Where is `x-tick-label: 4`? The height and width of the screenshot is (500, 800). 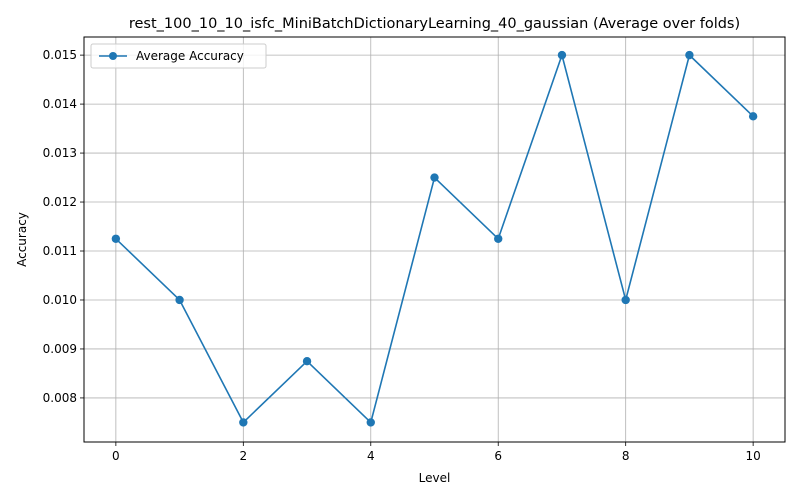
x-tick-label: 4 is located at coordinates (371, 456).